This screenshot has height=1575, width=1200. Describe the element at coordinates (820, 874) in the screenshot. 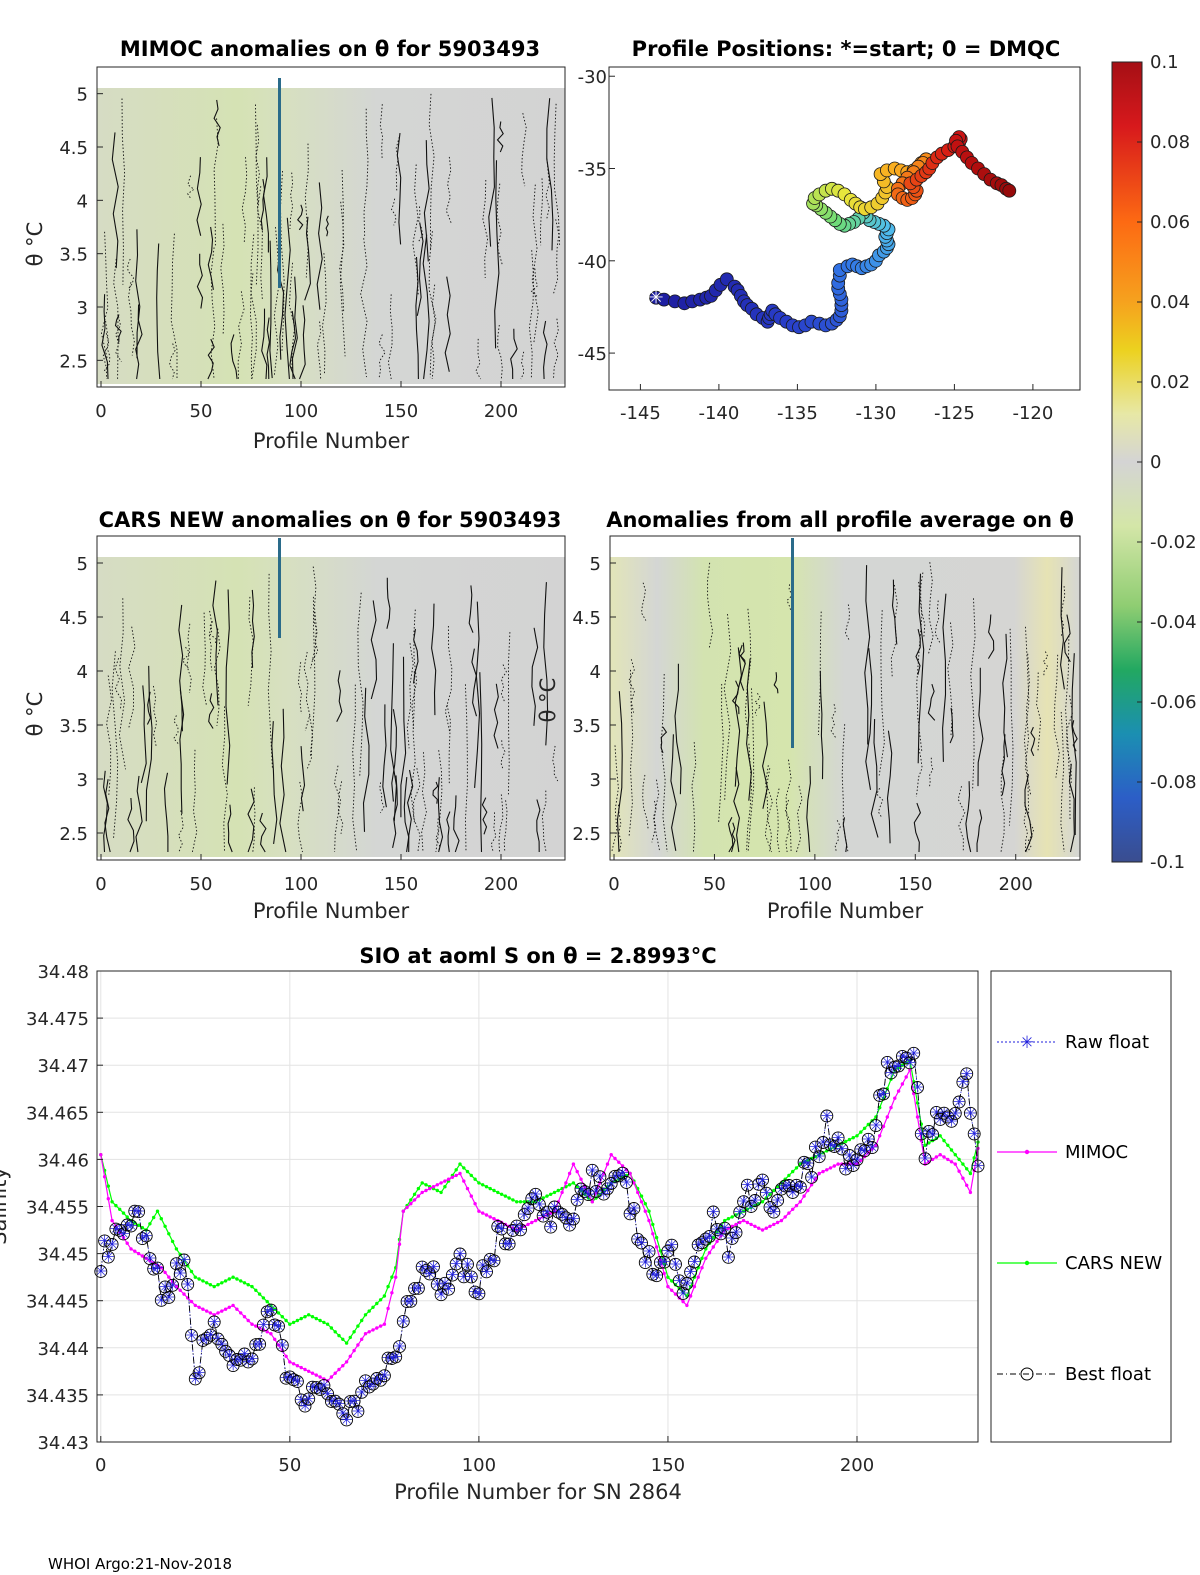

I see `avg-x-ticks: 0 50 100 150 200` at that location.